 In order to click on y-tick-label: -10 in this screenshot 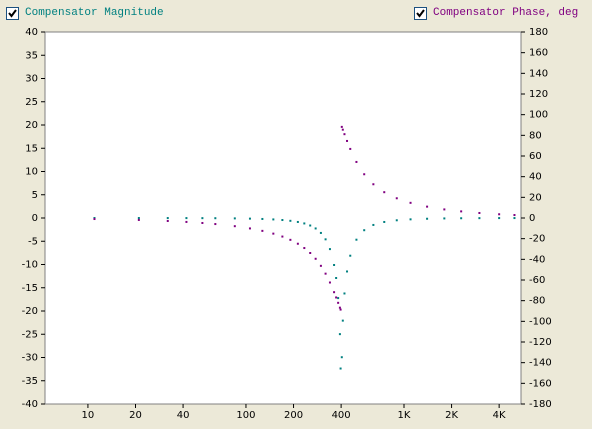, I will do `click(30, 265)`.